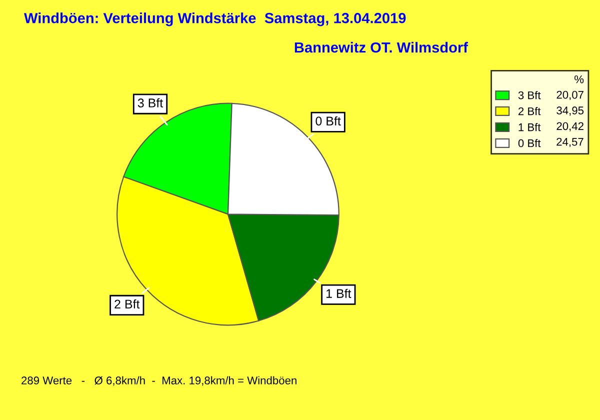  I want to click on legend-label: 1 Bft, so click(529, 127).